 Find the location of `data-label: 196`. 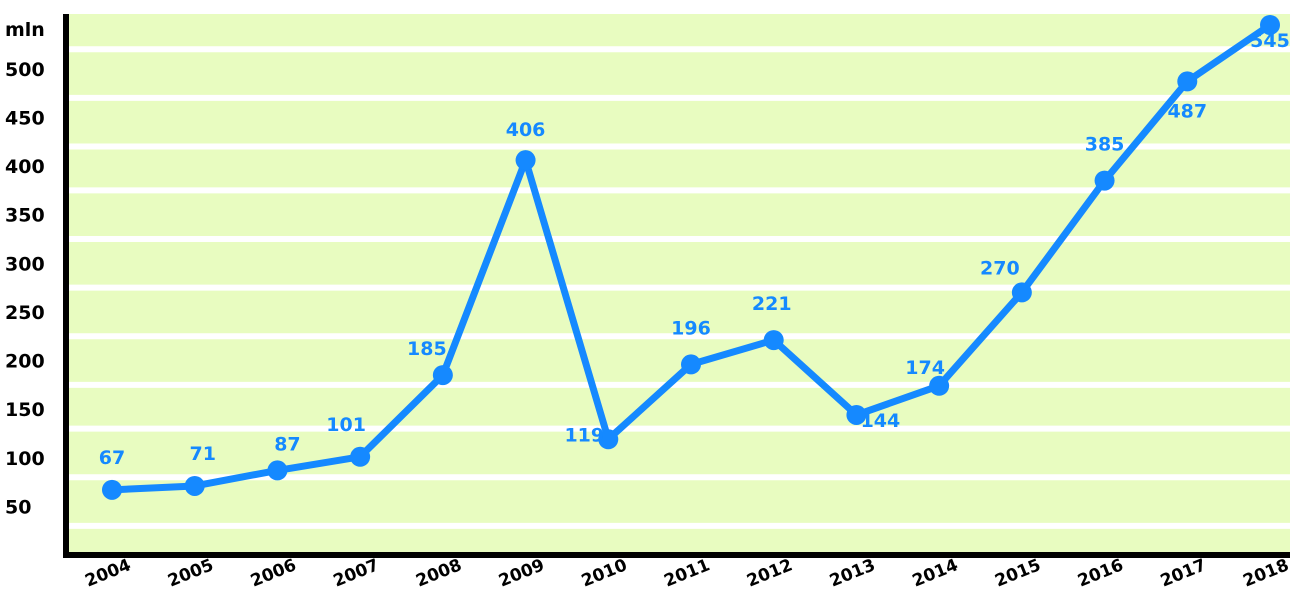

data-label: 196 is located at coordinates (691, 328).